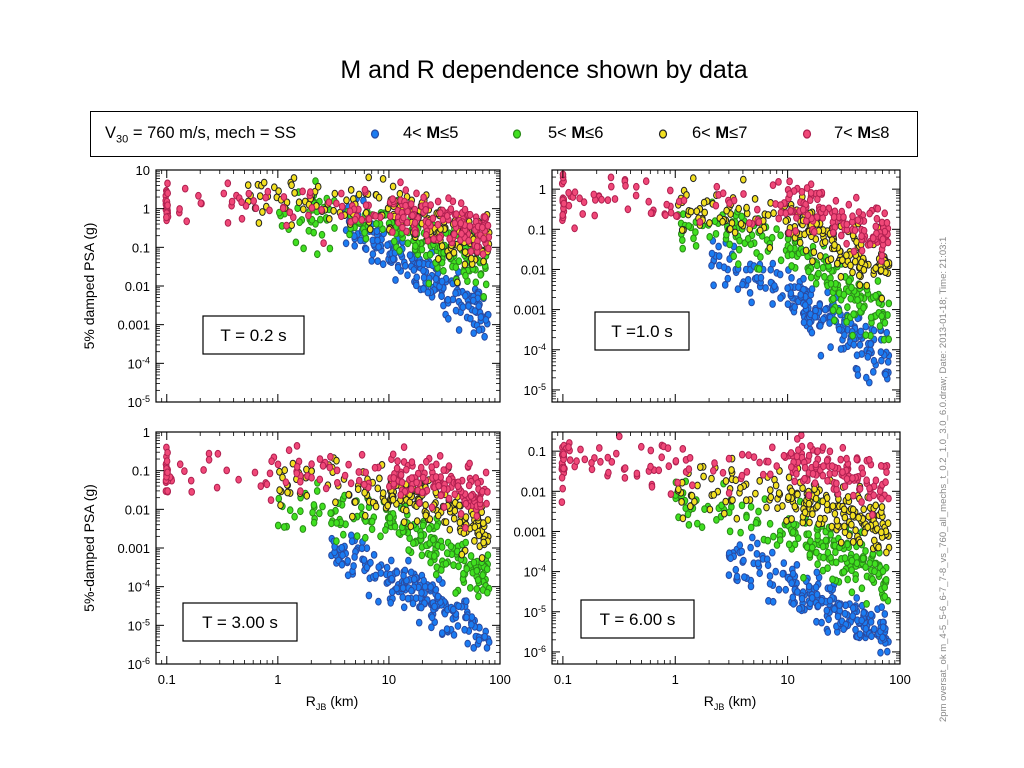 The image size is (1024, 768). What do you see at coordinates (141, 247) in the screenshot?
I see `y-tick-label: 0.1` at bounding box center [141, 247].